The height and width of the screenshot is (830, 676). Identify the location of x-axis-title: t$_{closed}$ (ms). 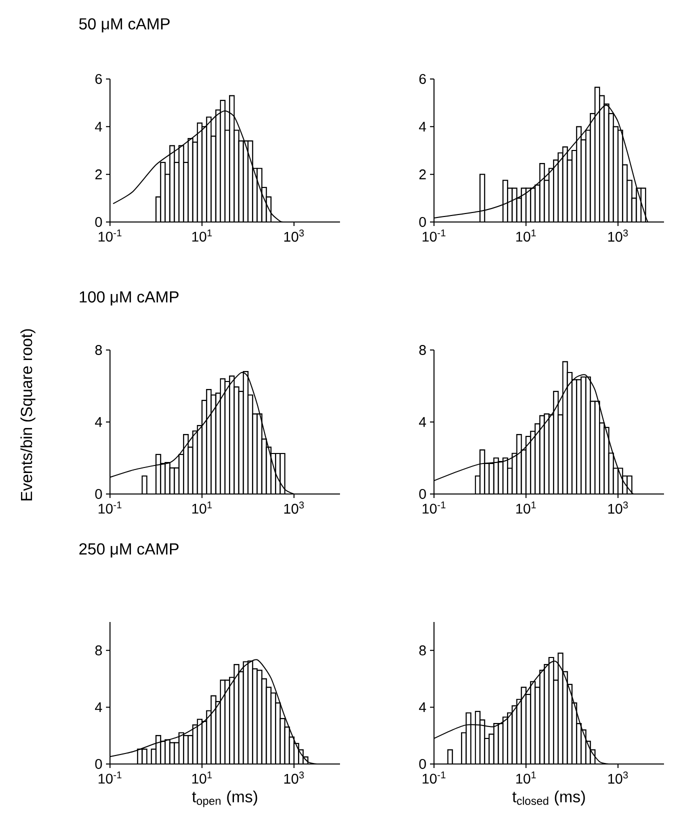
(548, 798).